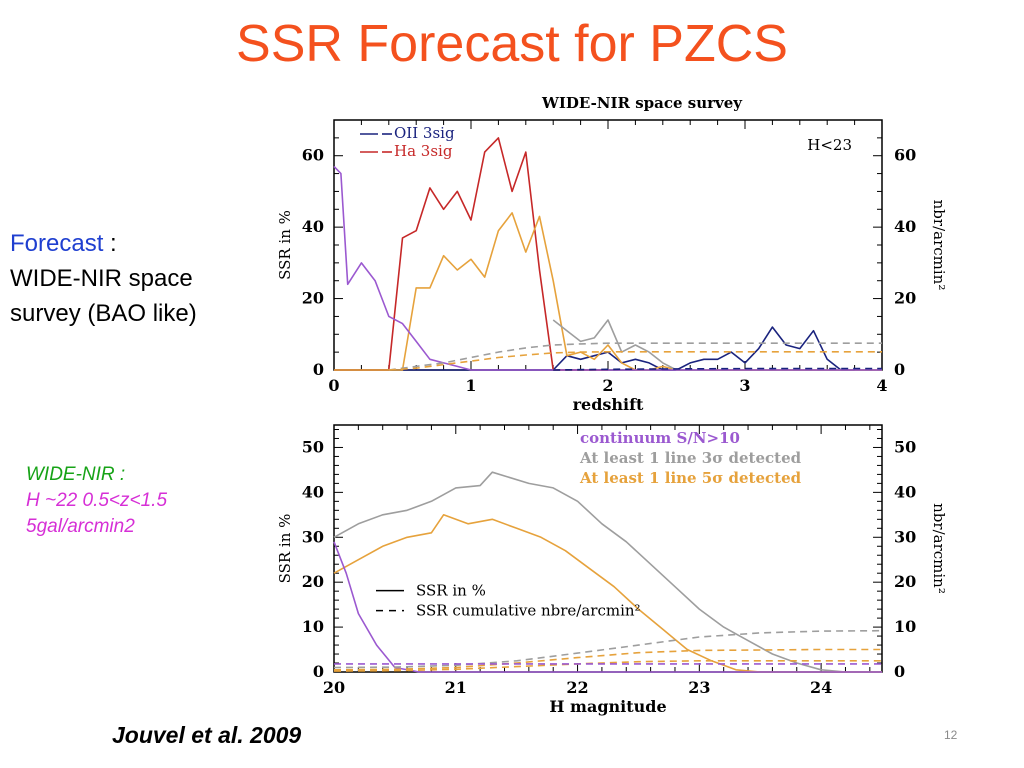 This screenshot has width=1024, height=768. What do you see at coordinates (424, 133) in the screenshot?
I see `legend-label: OII 3sig` at bounding box center [424, 133].